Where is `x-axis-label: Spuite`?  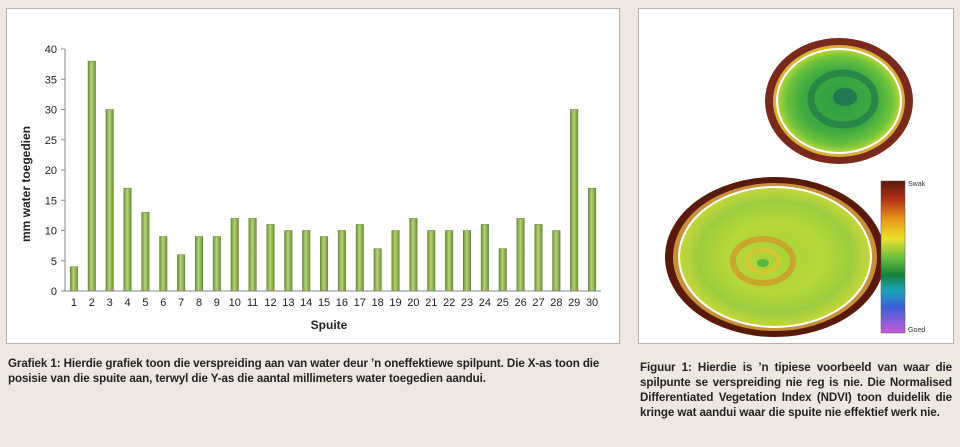
x-axis-label: Spuite is located at coordinates (329, 325).